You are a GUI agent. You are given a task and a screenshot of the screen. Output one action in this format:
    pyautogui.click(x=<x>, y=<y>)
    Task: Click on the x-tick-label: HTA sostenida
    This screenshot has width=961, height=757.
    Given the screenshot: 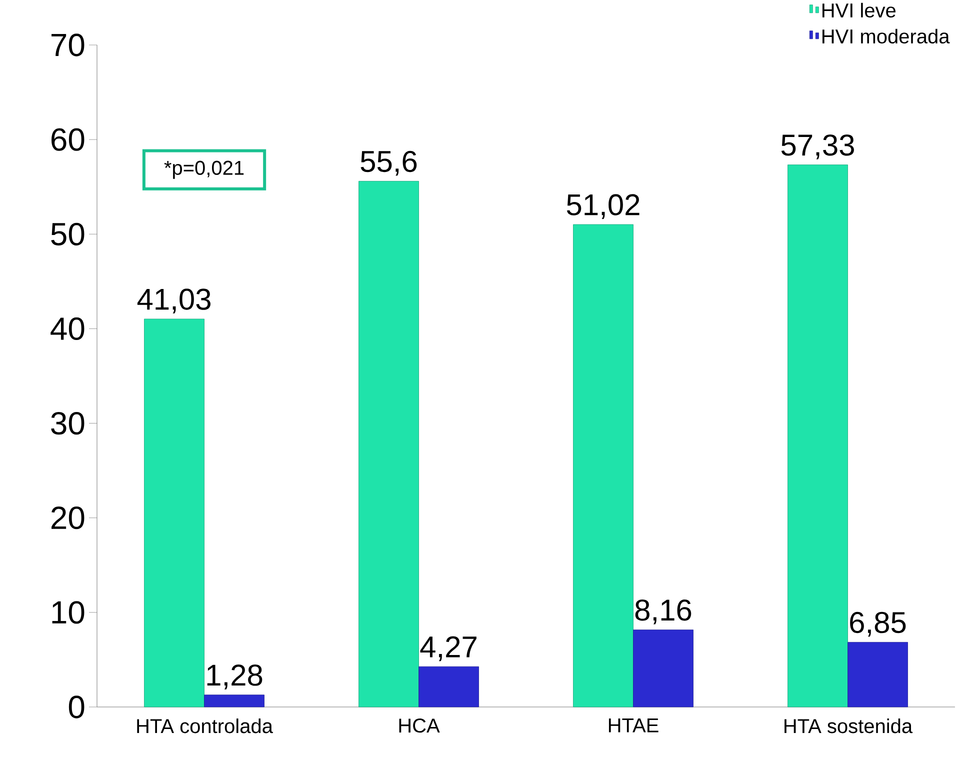 What is the action you would take?
    pyautogui.click(x=848, y=726)
    